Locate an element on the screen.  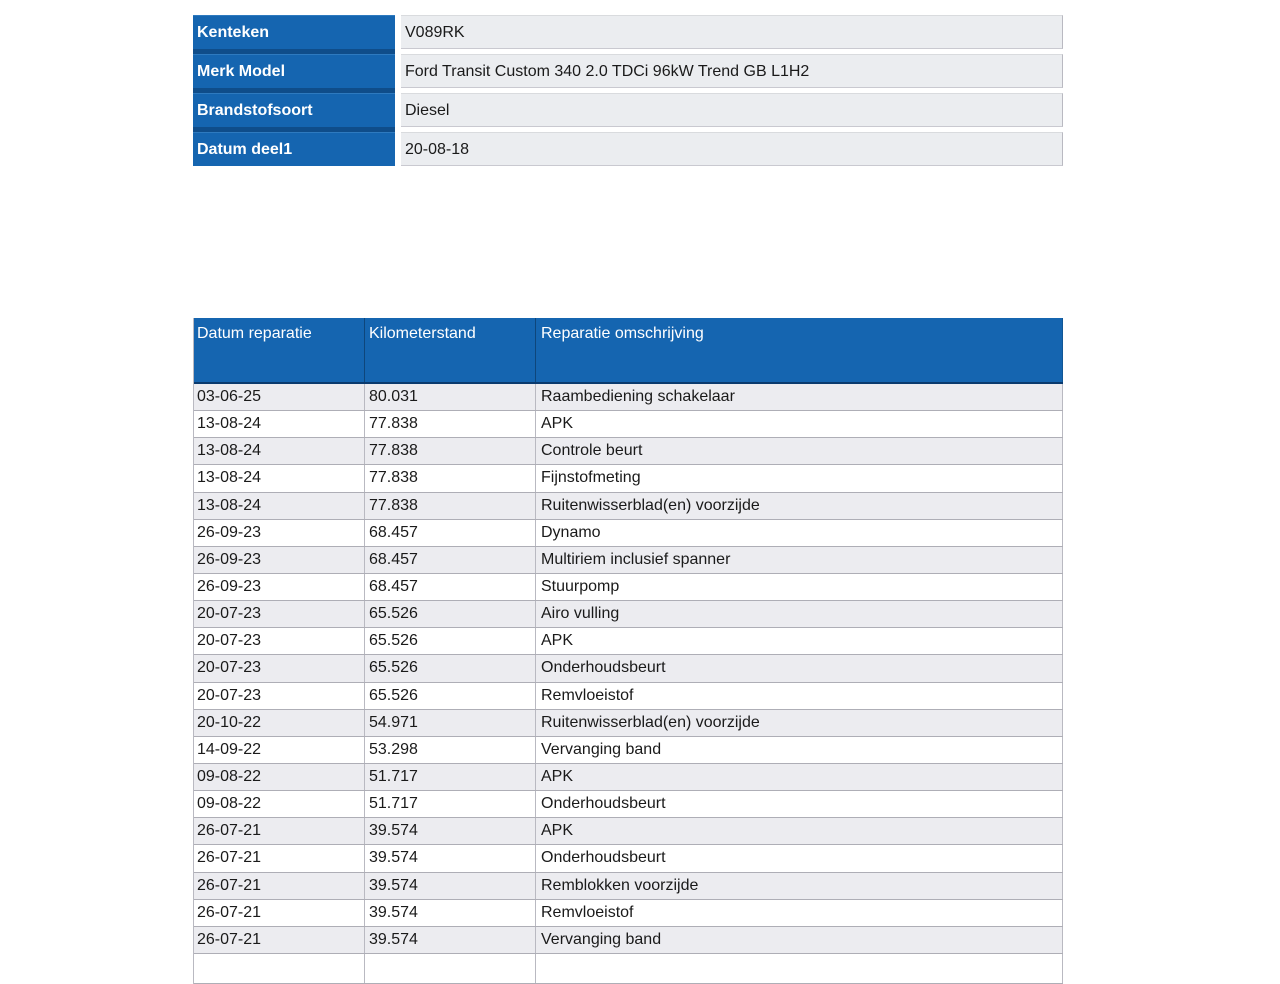
repair-description-cell: Stuurpomp is located at coordinates (799, 587).